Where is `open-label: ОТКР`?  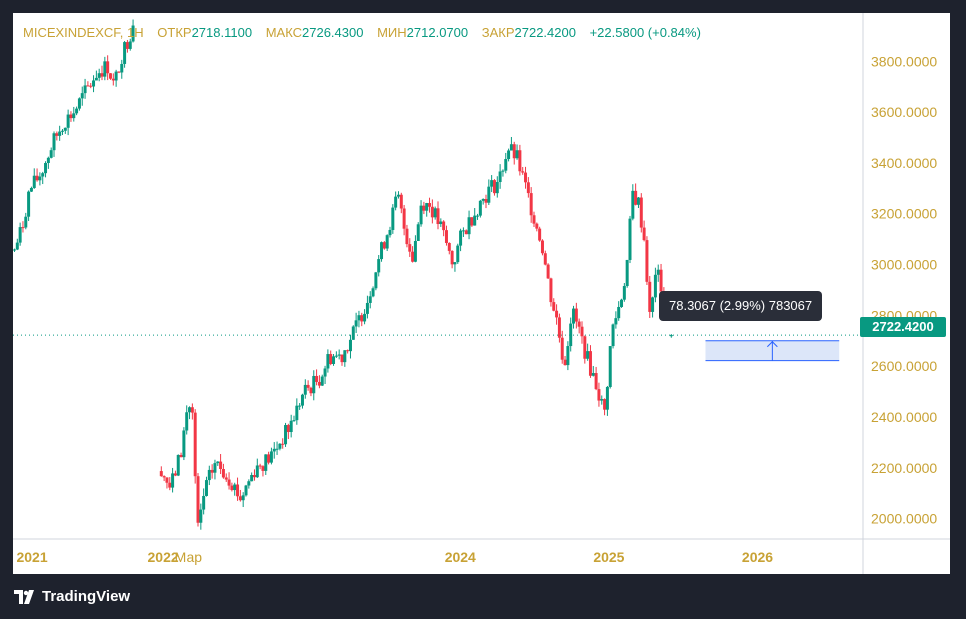
open-label: ОТКР is located at coordinates (174, 32).